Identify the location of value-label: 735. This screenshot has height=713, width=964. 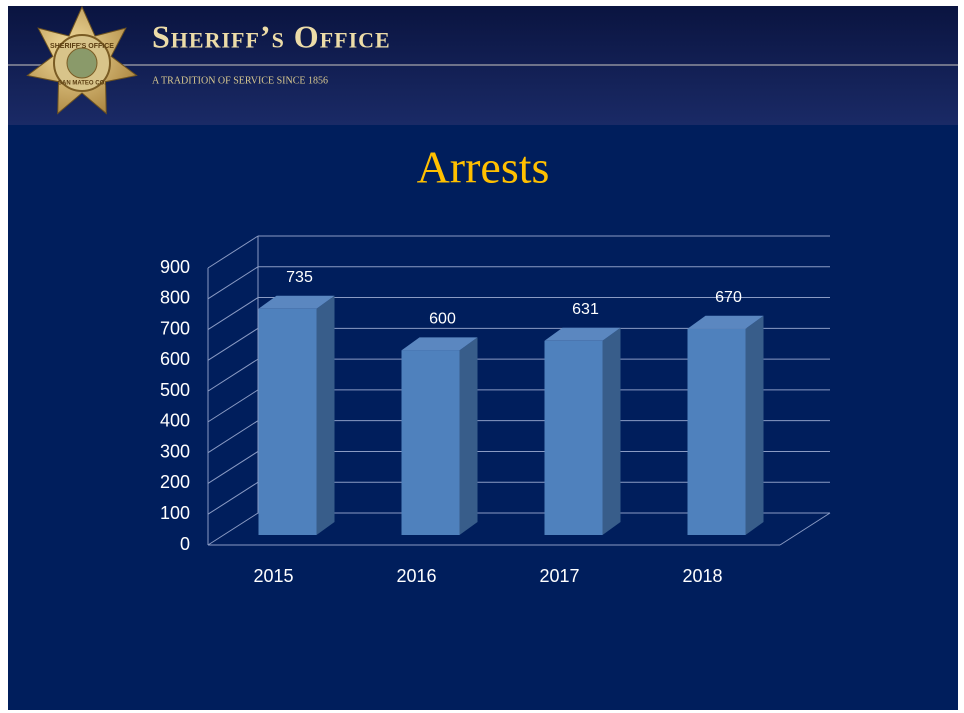
(299, 277).